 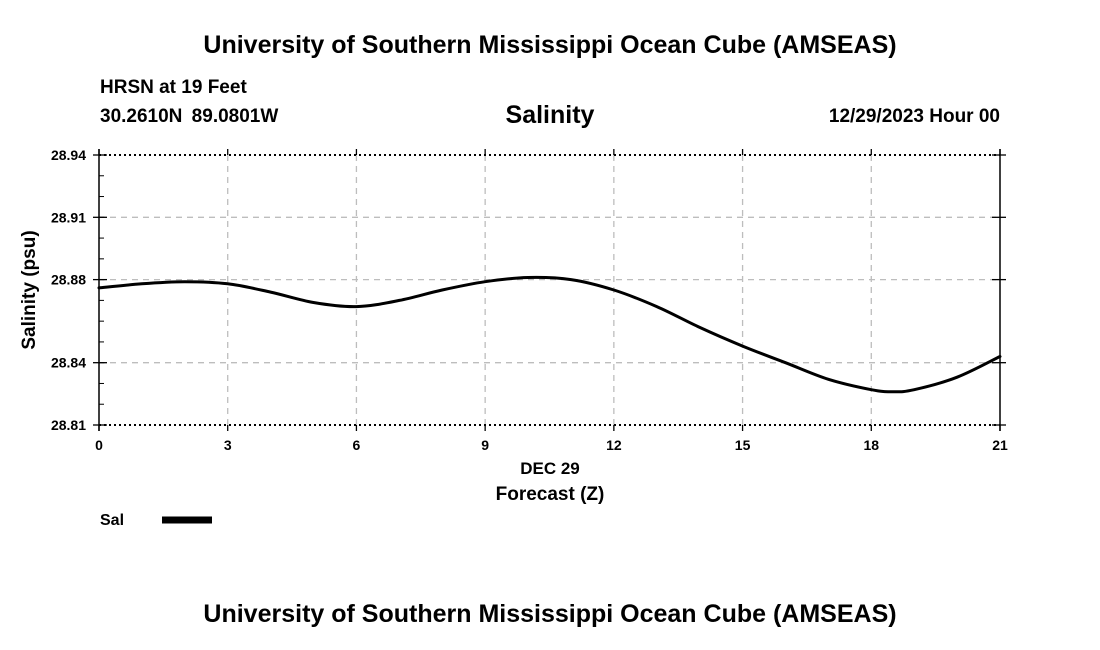 What do you see at coordinates (112, 520) in the screenshot?
I see `legend-label: Sal` at bounding box center [112, 520].